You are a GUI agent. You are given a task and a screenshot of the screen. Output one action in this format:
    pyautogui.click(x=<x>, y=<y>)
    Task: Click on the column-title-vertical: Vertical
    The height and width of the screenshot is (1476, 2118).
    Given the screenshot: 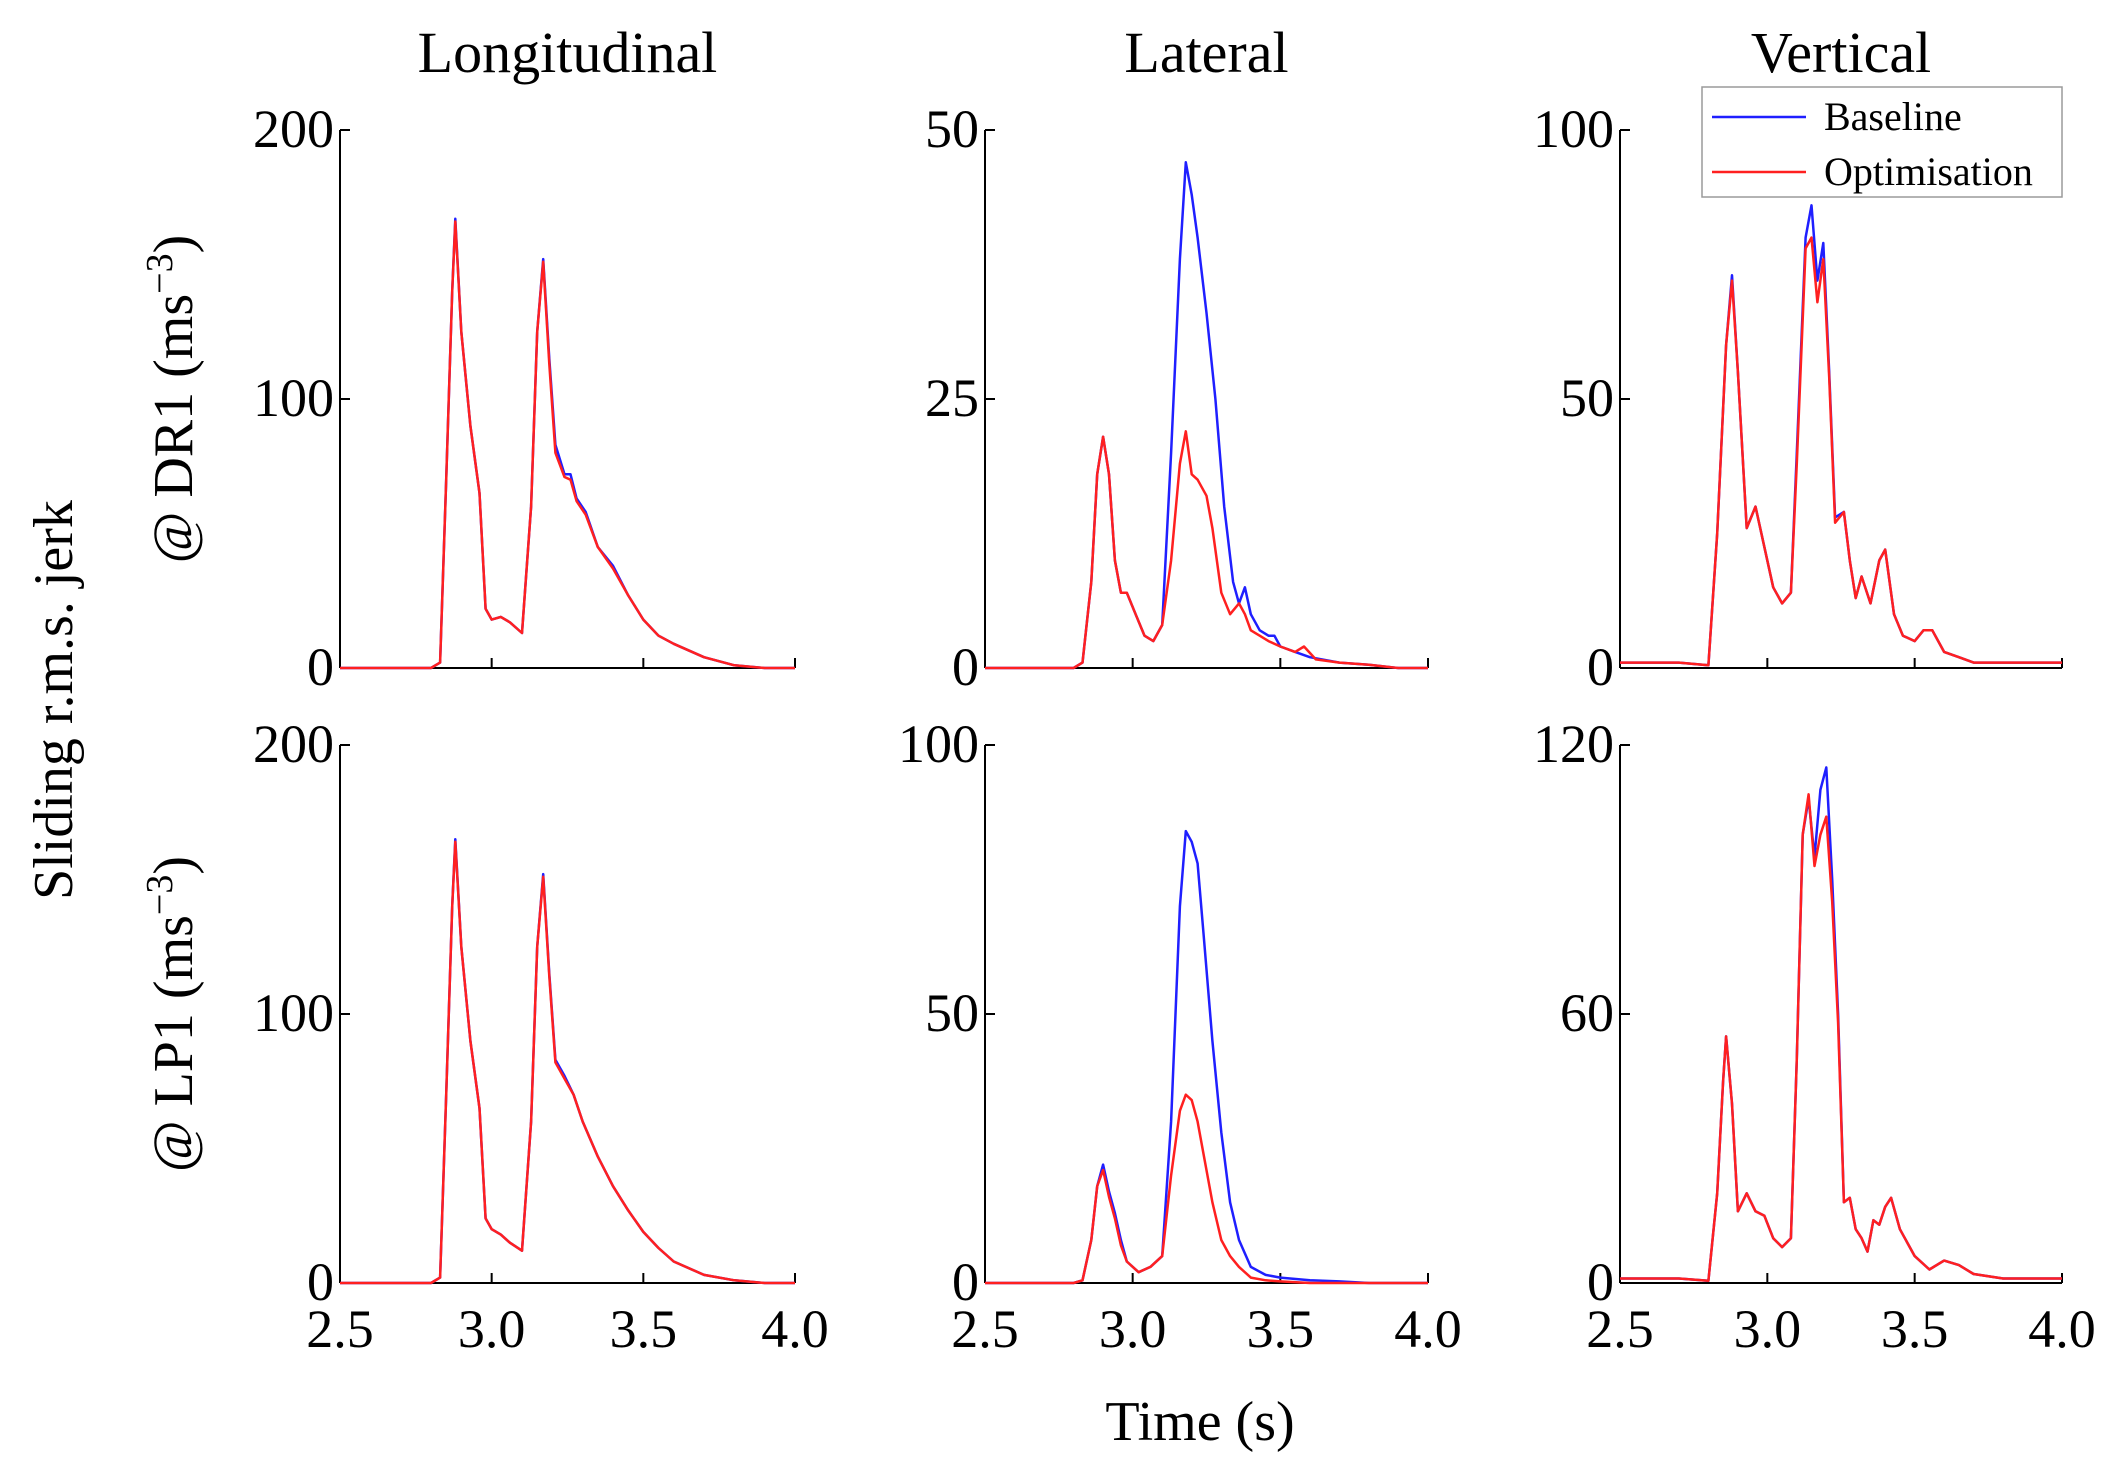 What is the action you would take?
    pyautogui.click(x=1841, y=52)
    